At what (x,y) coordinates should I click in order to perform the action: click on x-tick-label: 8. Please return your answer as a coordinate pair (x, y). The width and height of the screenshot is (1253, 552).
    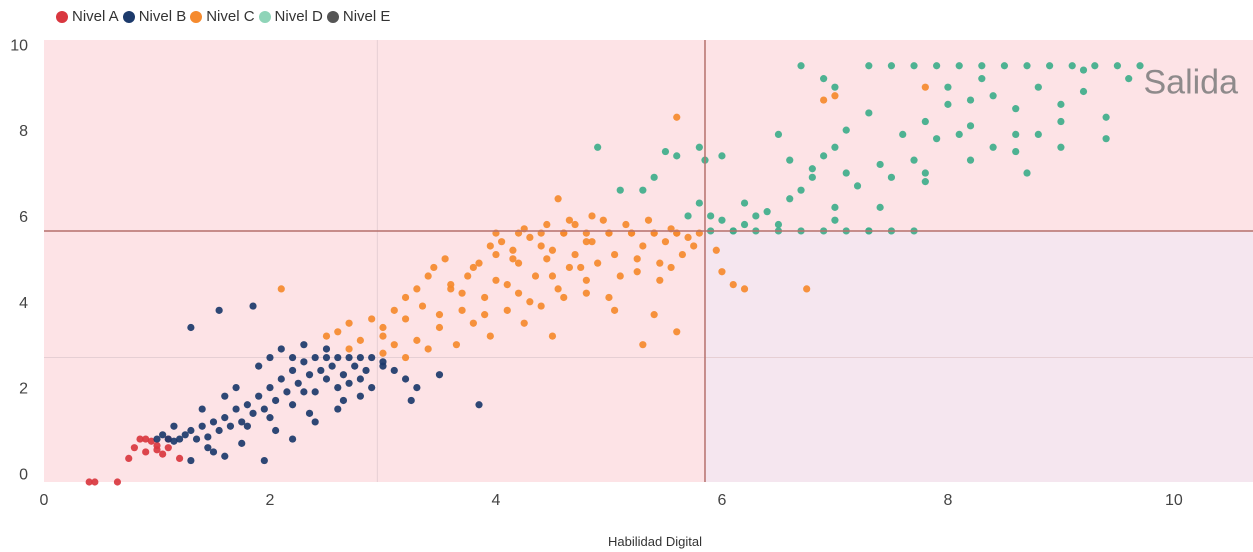
    Looking at the image, I should click on (947, 500).